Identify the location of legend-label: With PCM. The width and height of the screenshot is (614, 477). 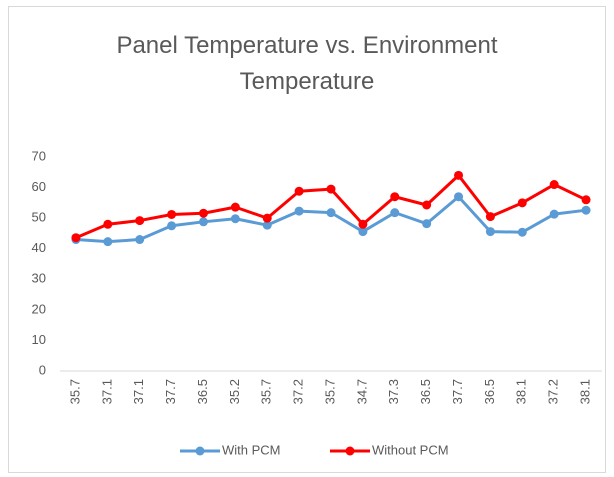
(251, 449).